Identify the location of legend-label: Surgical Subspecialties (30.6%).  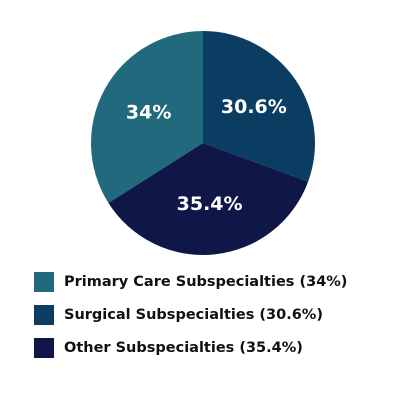
(193, 315).